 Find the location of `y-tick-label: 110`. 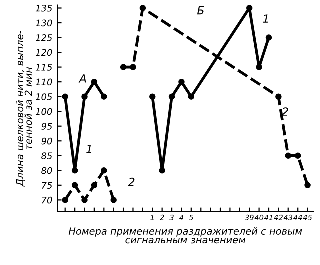

y-tick-label: 110 is located at coordinates (44, 82).